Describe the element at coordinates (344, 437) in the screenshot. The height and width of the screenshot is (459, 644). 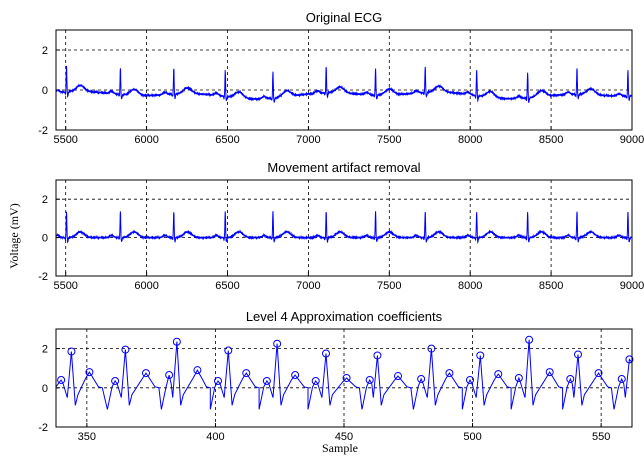
I see `x-tick-label: 450` at that location.